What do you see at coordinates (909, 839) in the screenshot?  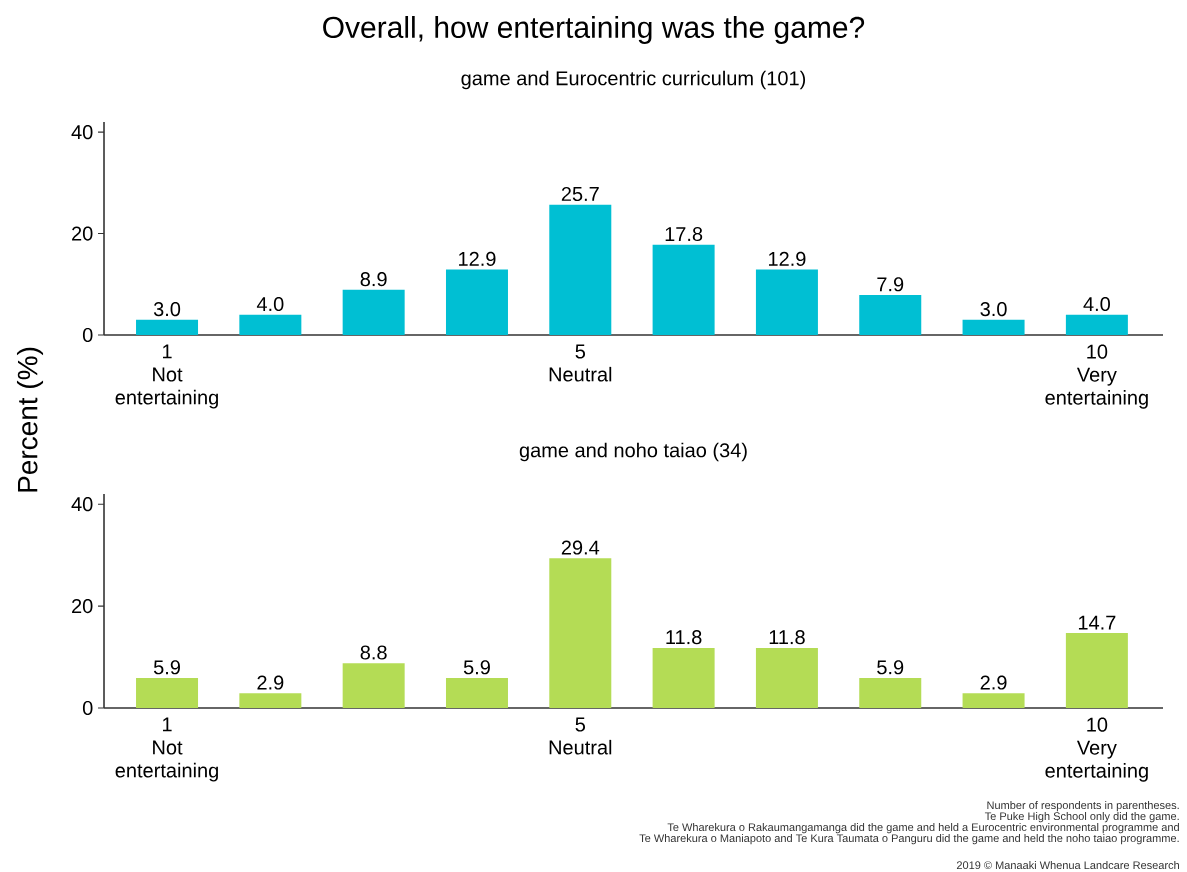 I see `text: Te Wharekura o Maniapoto and Te Kura Taumata o Panguru did the game and held the noho taiao programme.` at bounding box center [909, 839].